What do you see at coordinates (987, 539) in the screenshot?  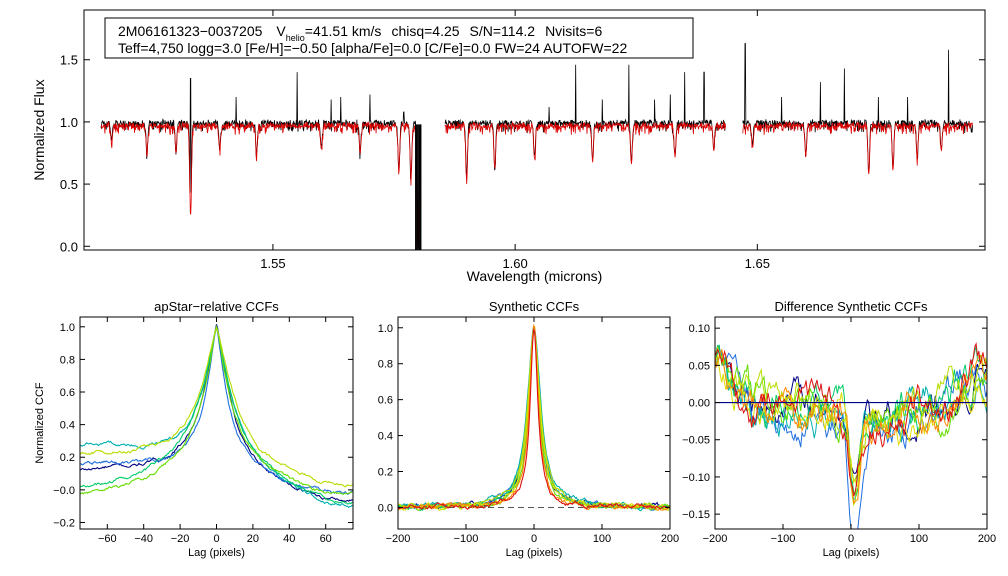 I see `difference-ccf-x-tick-label: 200` at bounding box center [987, 539].